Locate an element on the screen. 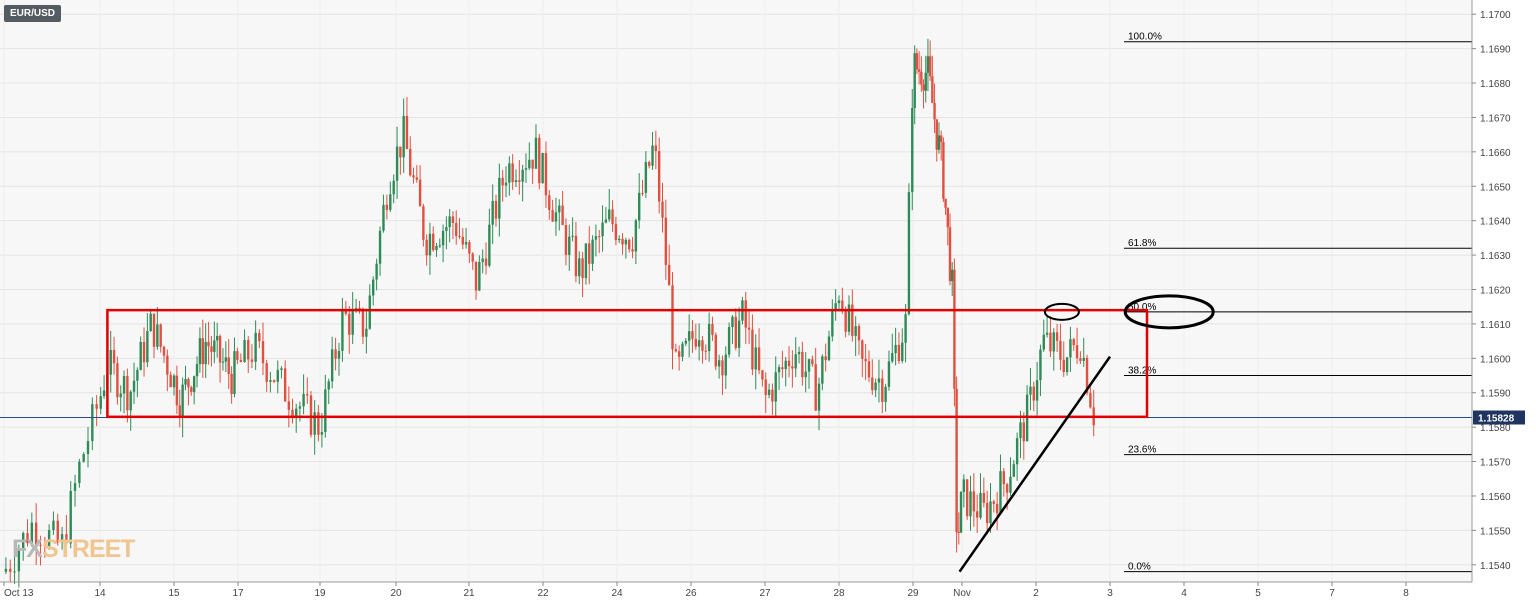  y-tick-label: 1.1600 is located at coordinates (1495, 359).